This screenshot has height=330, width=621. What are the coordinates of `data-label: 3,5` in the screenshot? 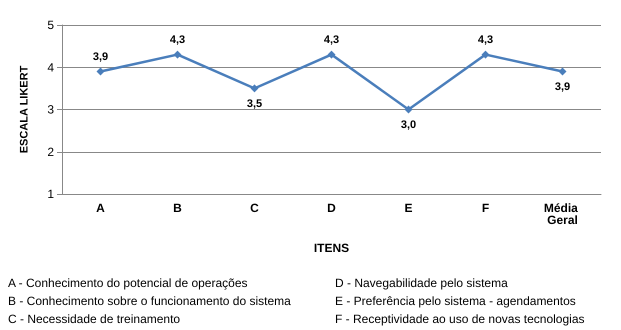 It's located at (254, 104).